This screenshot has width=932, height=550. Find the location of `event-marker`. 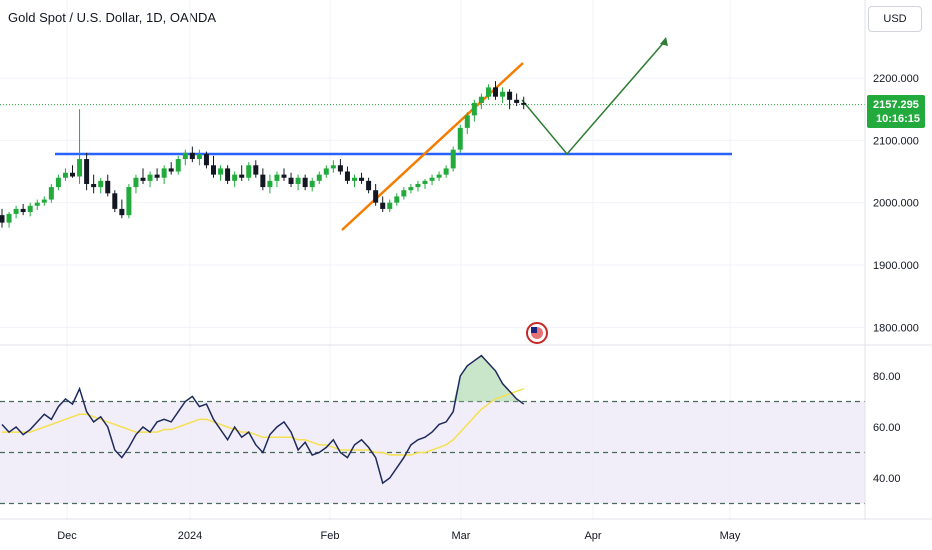

event-marker is located at coordinates (537, 333).